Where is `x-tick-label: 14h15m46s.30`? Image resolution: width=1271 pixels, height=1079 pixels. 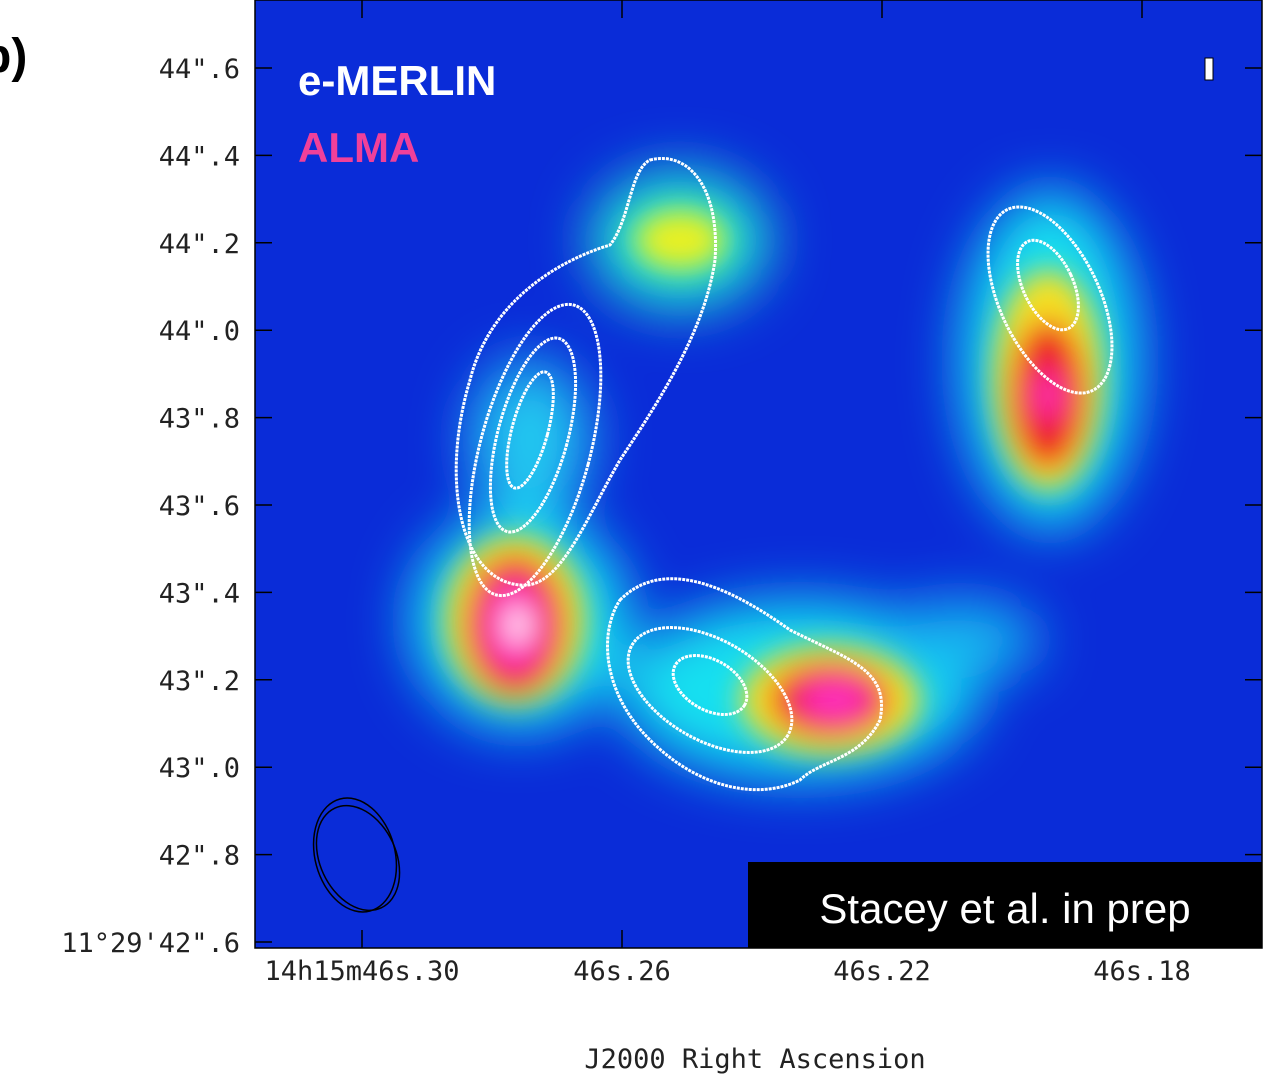 x-tick-label: 14h15m46s.30 is located at coordinates (361, 971).